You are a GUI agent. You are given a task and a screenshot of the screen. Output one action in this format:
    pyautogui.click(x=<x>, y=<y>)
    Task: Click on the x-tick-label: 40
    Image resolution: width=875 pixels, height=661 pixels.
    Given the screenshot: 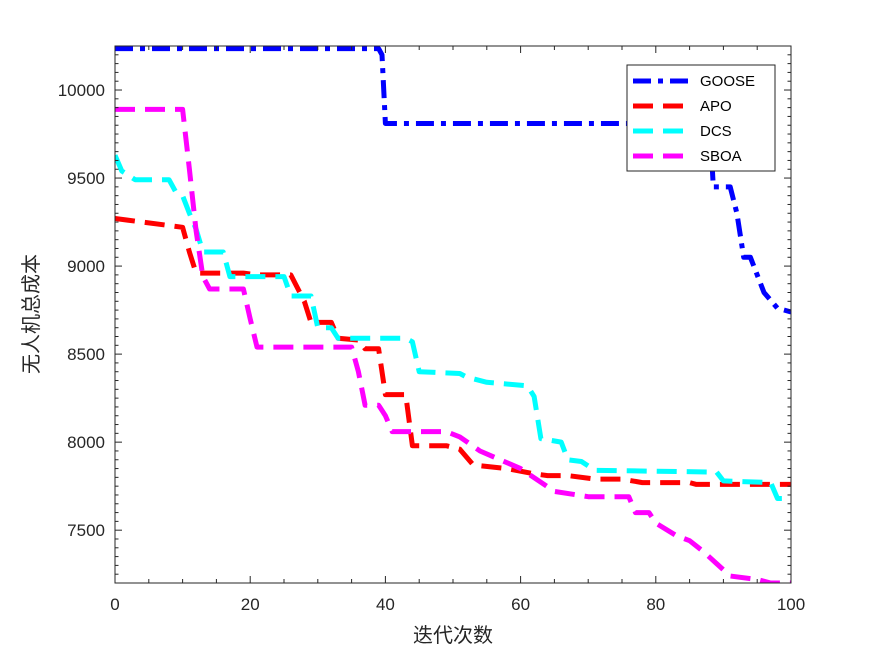 What is the action you would take?
    pyautogui.click(x=385, y=604)
    